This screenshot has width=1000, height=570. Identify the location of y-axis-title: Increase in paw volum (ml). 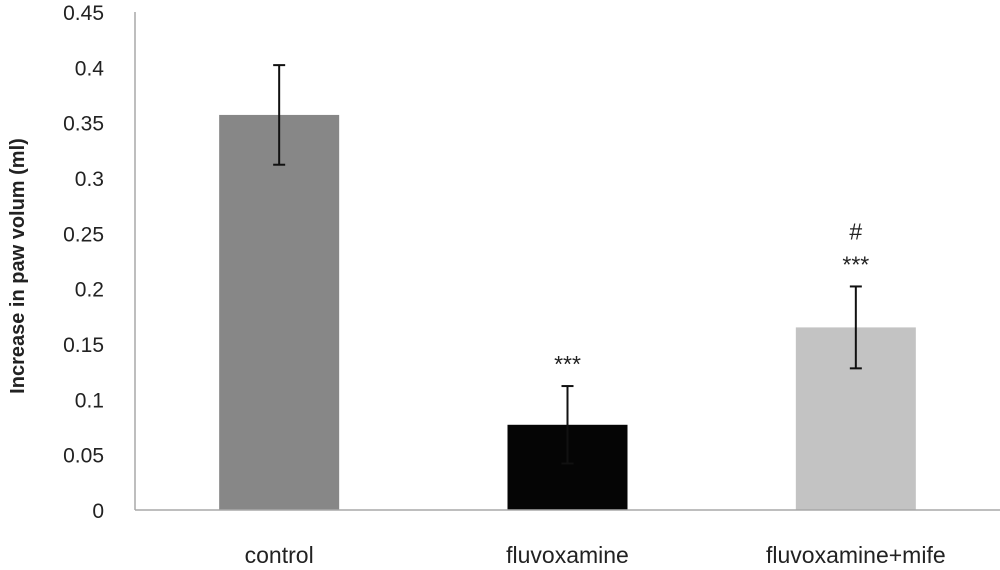
(18, 266).